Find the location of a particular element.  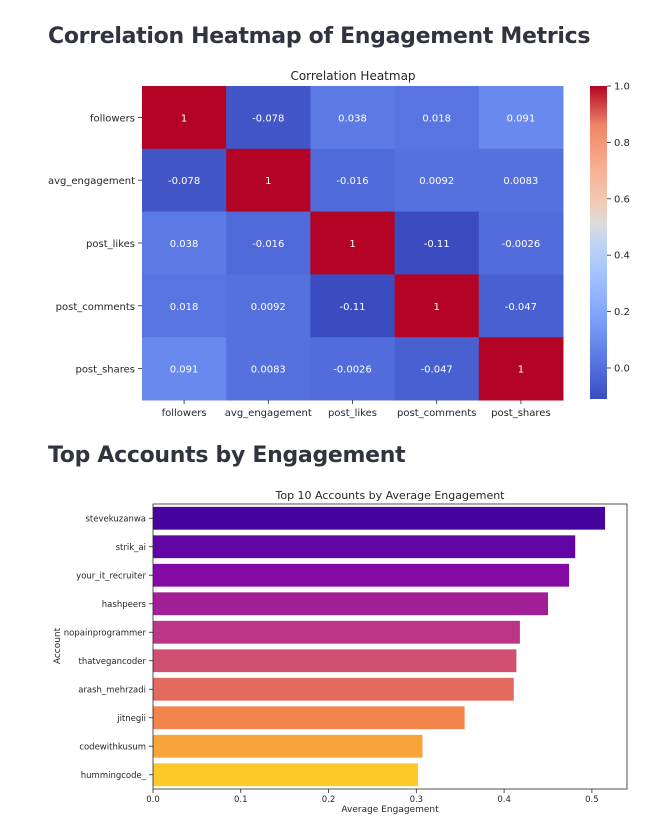

bar-category-label: hummingcode_ is located at coordinates (114, 776).